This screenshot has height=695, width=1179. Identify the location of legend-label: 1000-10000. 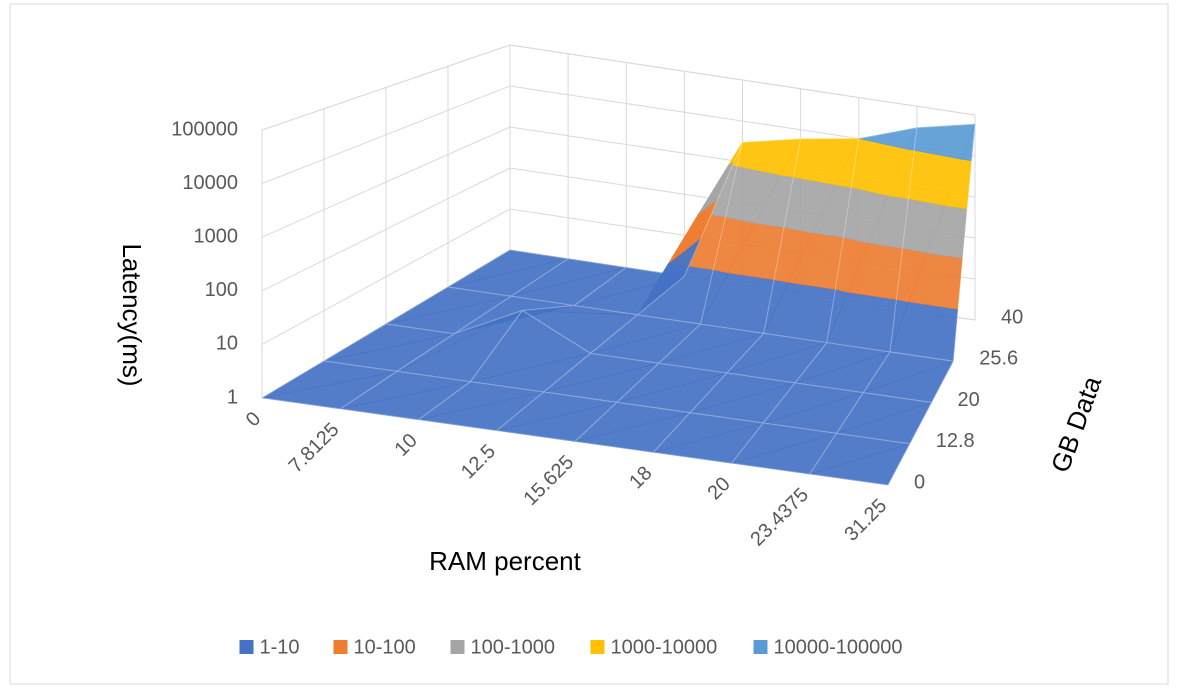
(664, 647).